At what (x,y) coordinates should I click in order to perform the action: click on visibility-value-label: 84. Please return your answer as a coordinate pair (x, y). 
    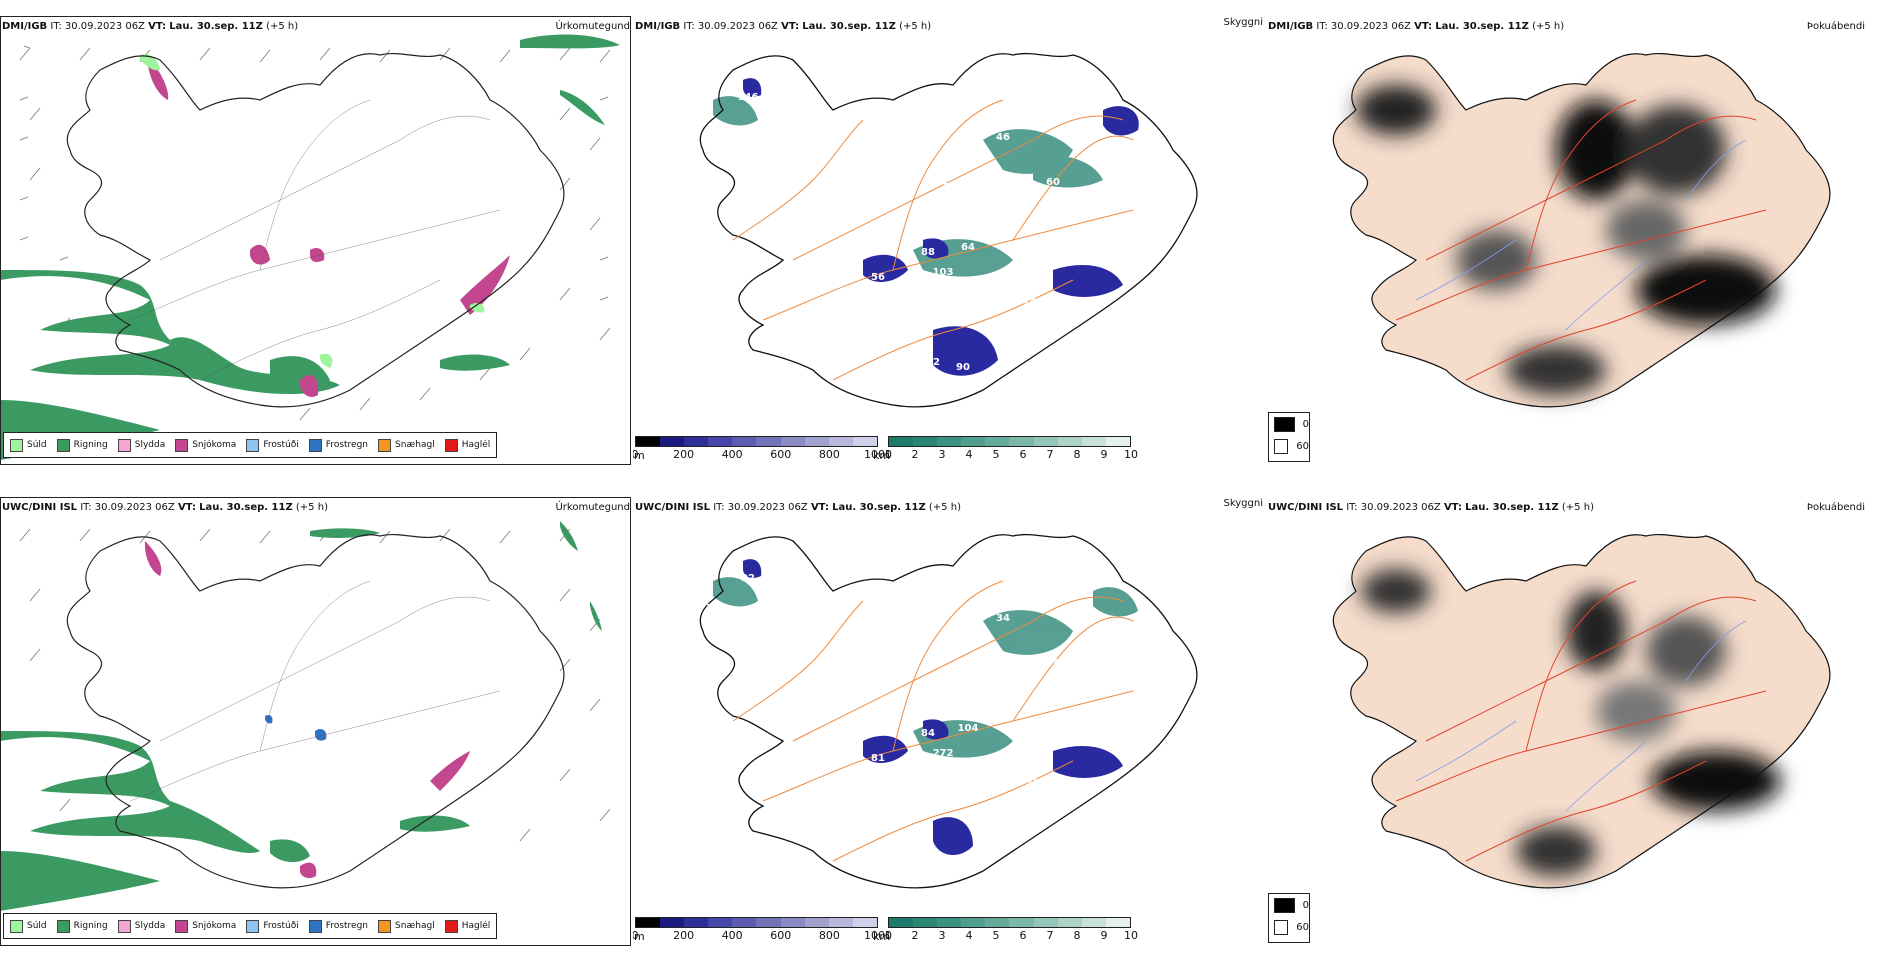
    Looking at the image, I should click on (928, 733).